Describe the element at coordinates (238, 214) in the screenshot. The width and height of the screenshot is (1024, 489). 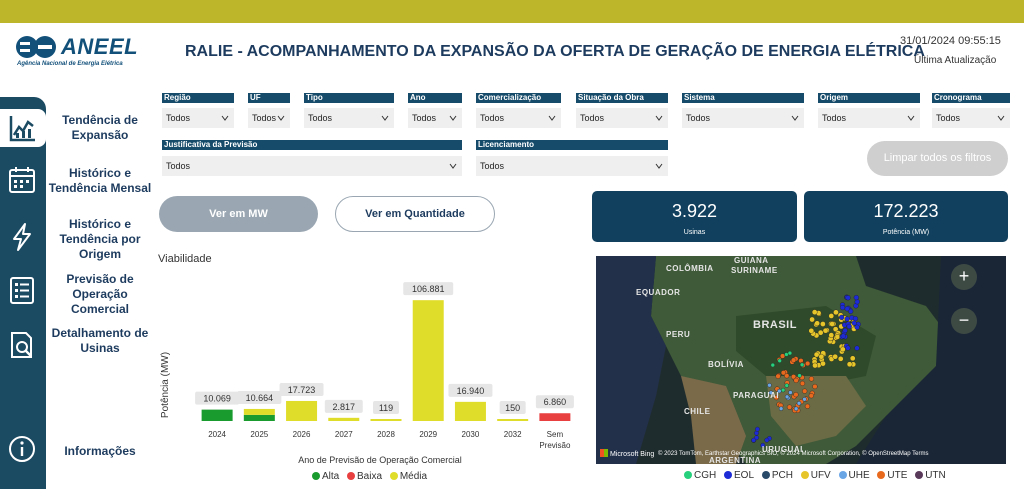
I see `view-mw-button: Ver em MW` at that location.